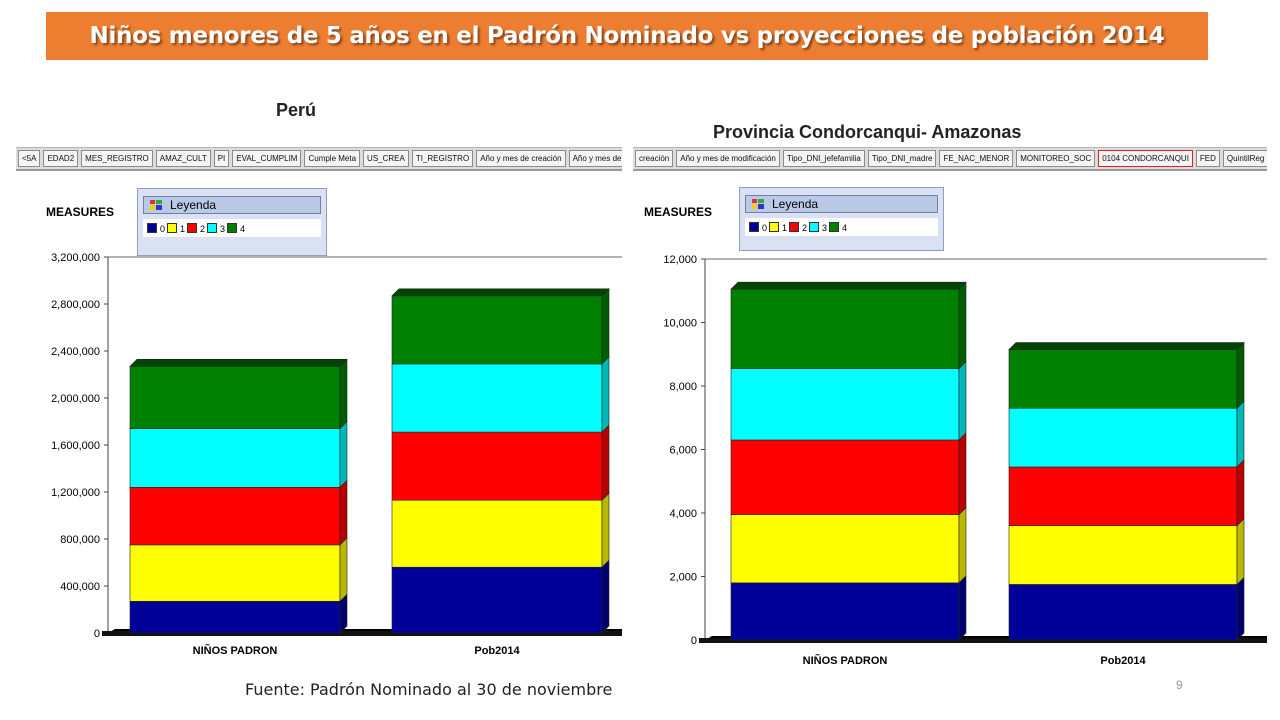  What do you see at coordinates (232, 205) in the screenshot?
I see `legend-header: Leyenda` at bounding box center [232, 205].